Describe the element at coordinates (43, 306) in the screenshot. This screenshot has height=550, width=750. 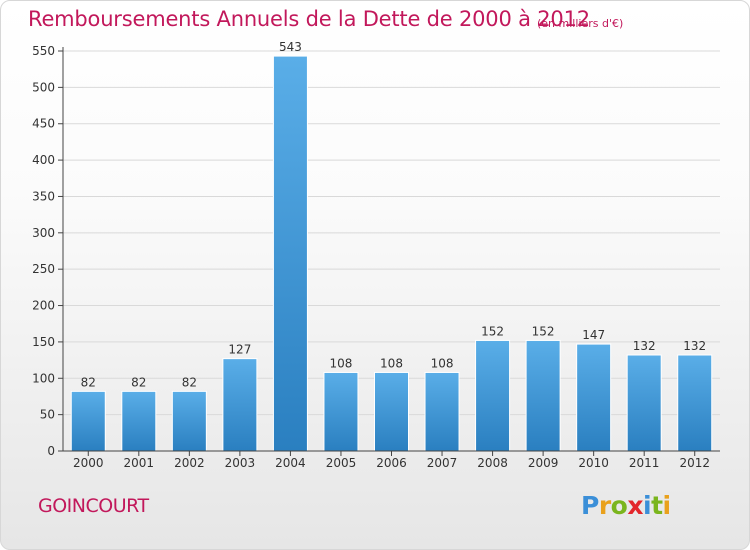
I see `y-tick-label: 200` at that location.